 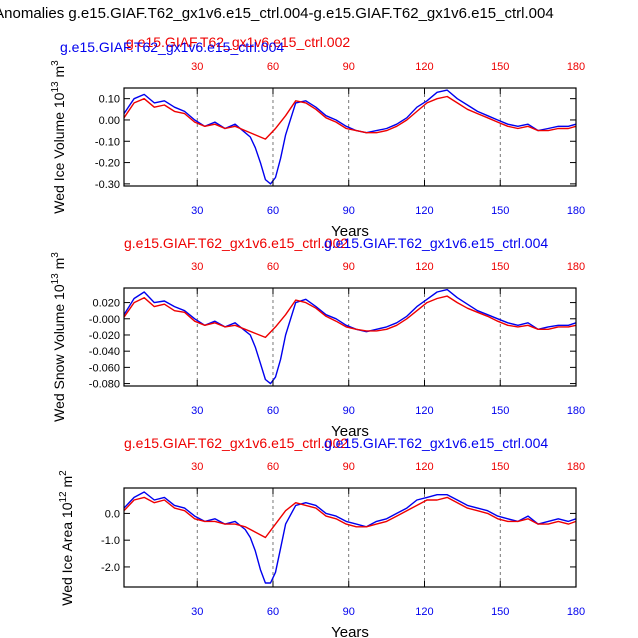 I want to click on y-tick-label: -0.20, so click(x=107, y=164).